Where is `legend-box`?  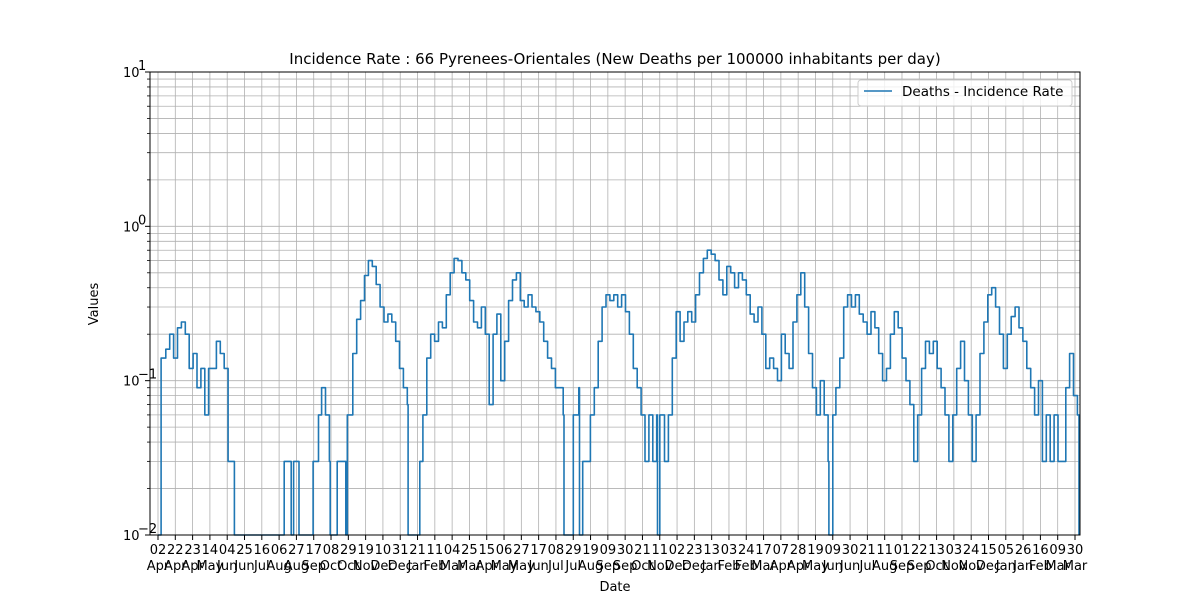
legend-box is located at coordinates (965, 93).